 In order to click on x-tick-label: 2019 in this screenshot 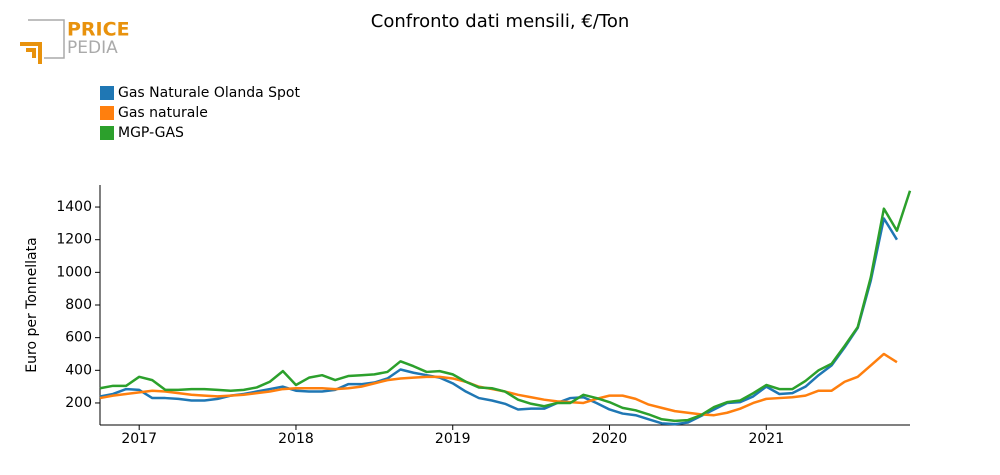, I will do `click(453, 439)`.